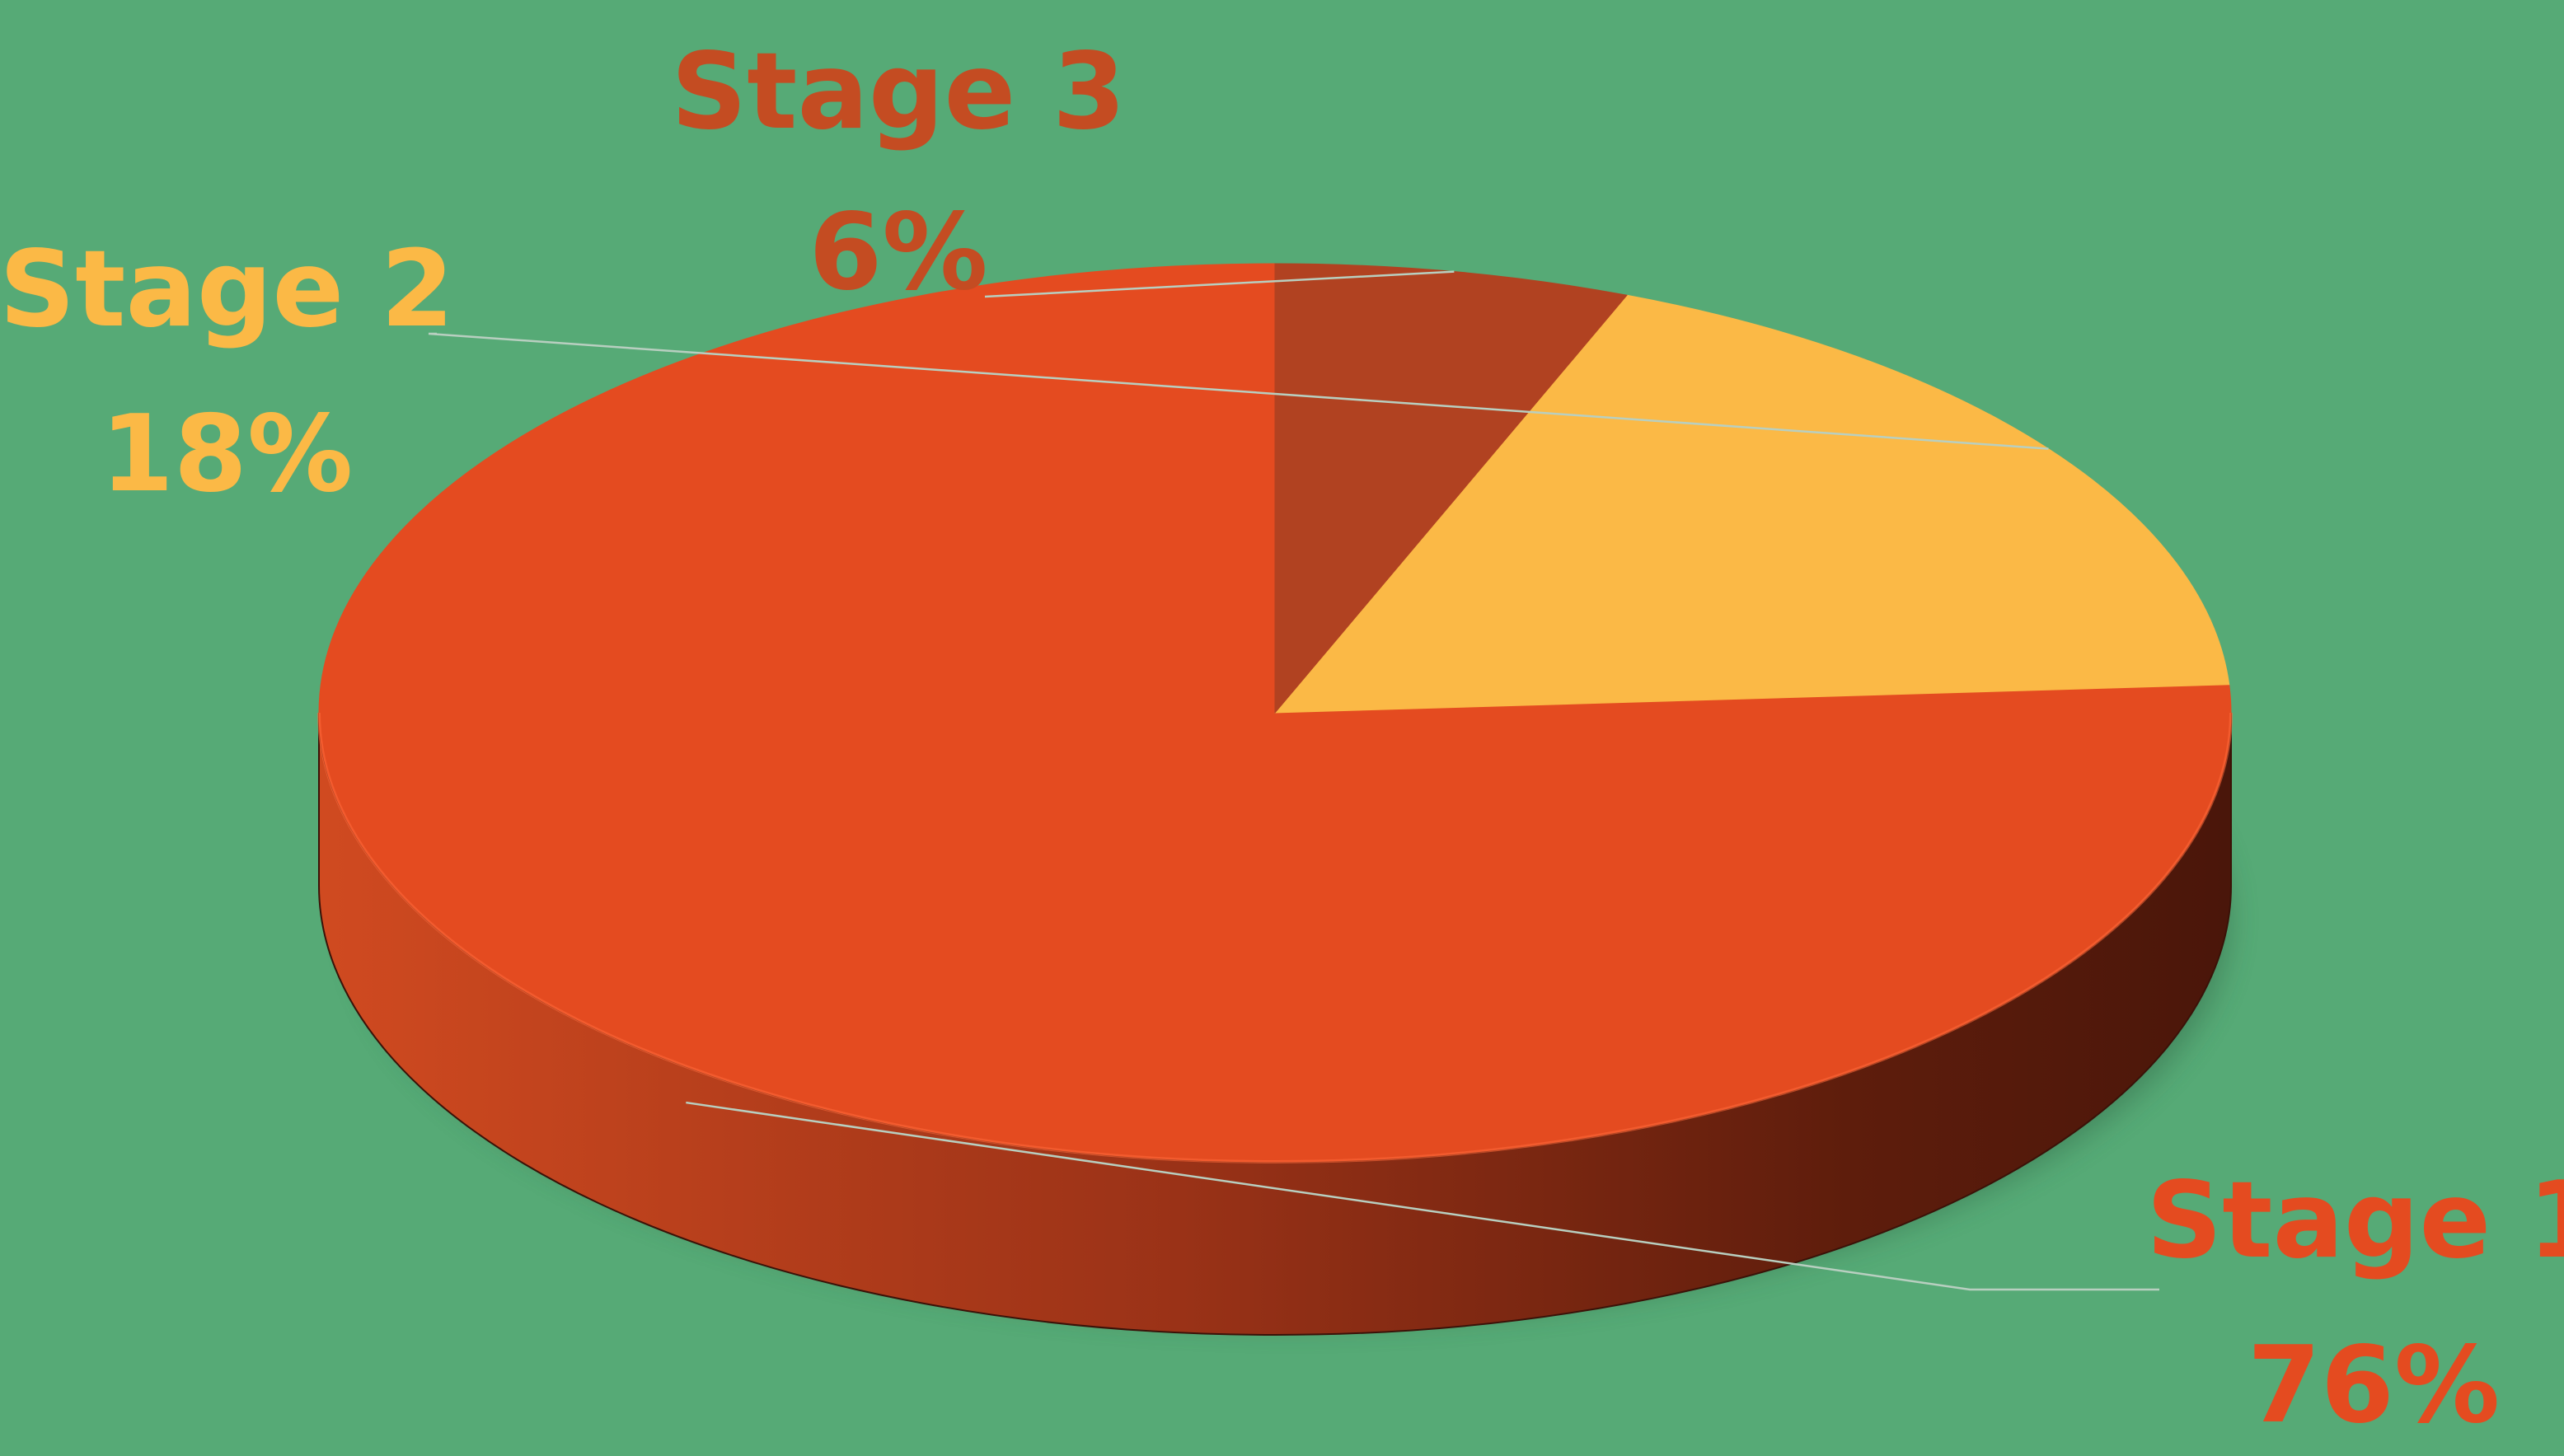  I want to click on slice-label-stage-3: Stage 3, so click(898, 91).